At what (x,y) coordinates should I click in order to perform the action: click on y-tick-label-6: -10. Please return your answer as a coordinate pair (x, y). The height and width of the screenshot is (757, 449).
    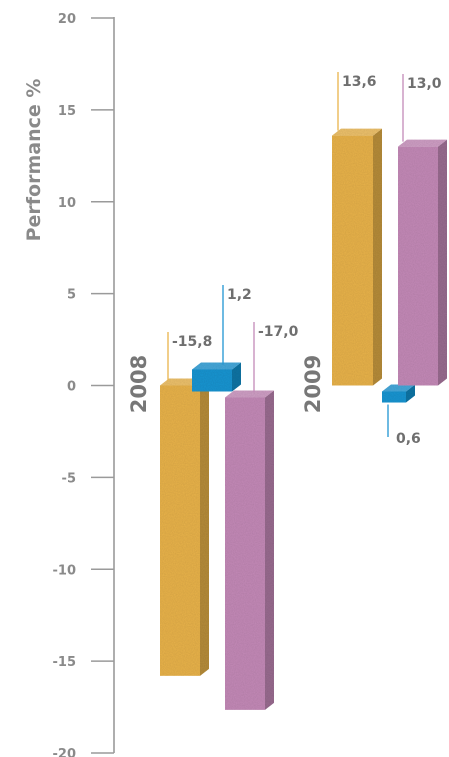
    Looking at the image, I should click on (65, 570).